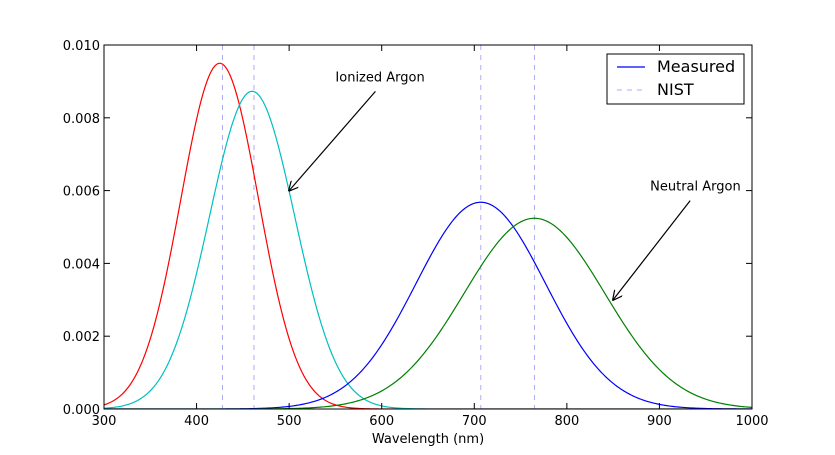 The width and height of the screenshot is (835, 455). What do you see at coordinates (696, 66) in the screenshot?
I see `legend-label-measured: Measured` at bounding box center [696, 66].